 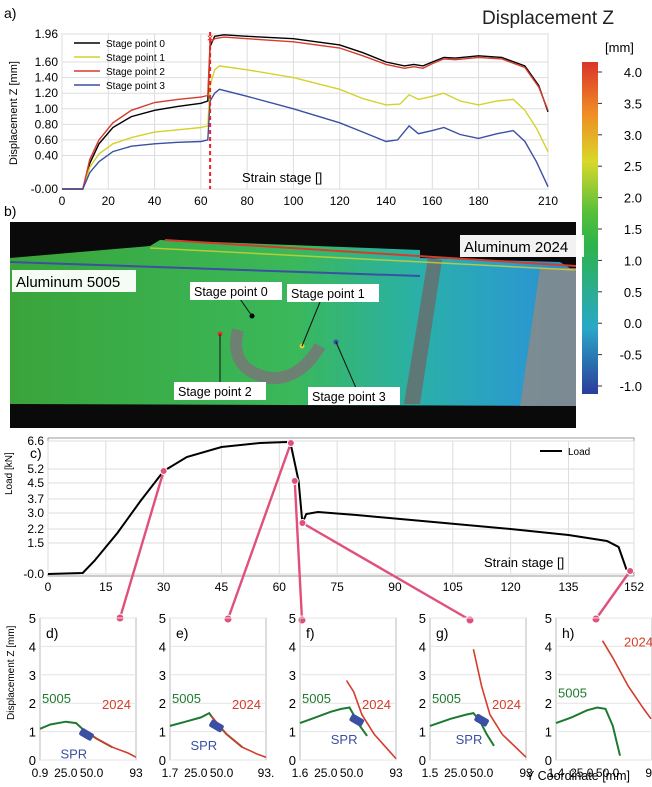 What do you see at coordinates (340, 201) in the screenshot?
I see `panel-a-xtick: 120` at bounding box center [340, 201].